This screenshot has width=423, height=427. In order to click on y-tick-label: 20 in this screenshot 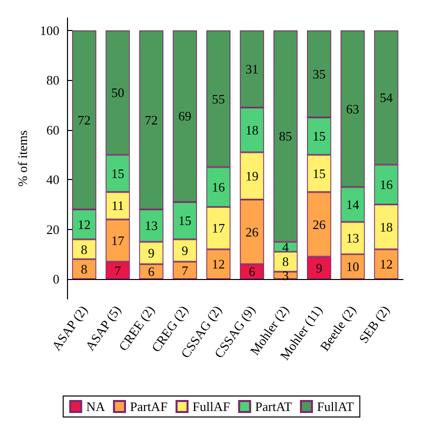, I will do `click(53, 229)`.